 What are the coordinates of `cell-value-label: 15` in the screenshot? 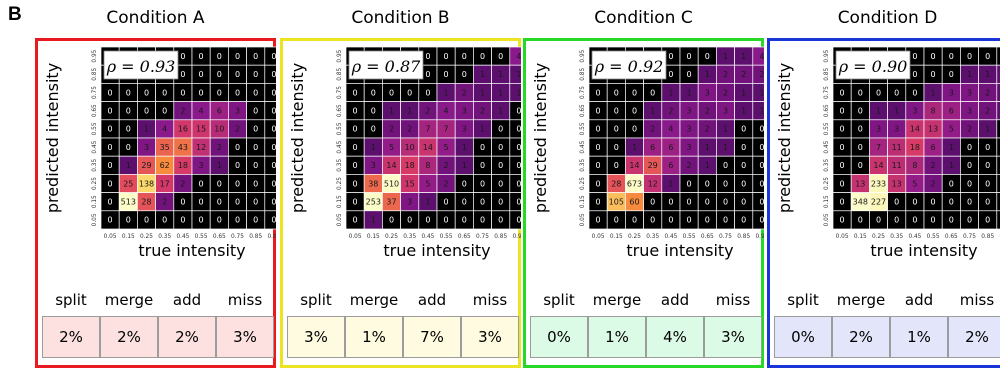 It's located at (201, 129).